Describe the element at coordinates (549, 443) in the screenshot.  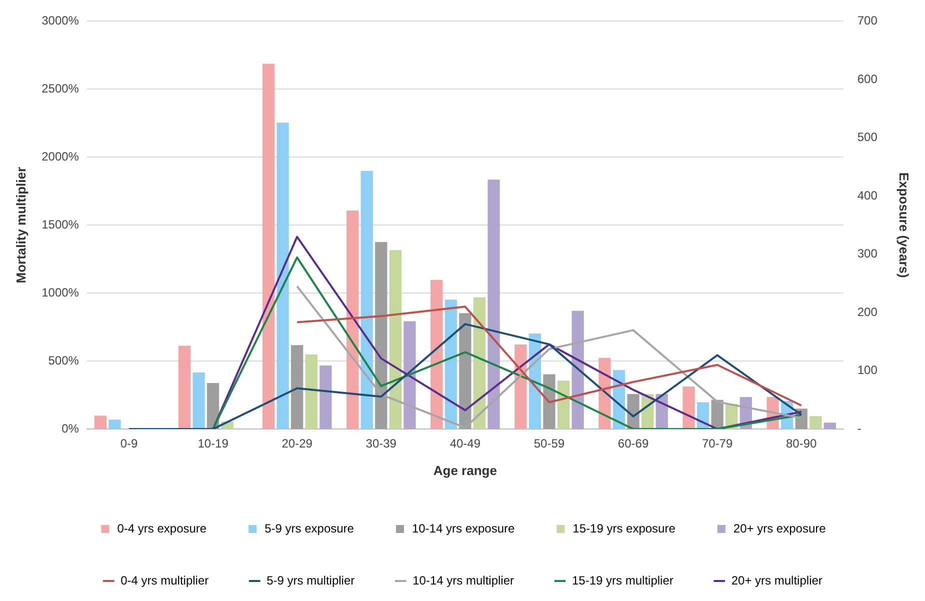
I see `x-tick-label: 50-59` at that location.